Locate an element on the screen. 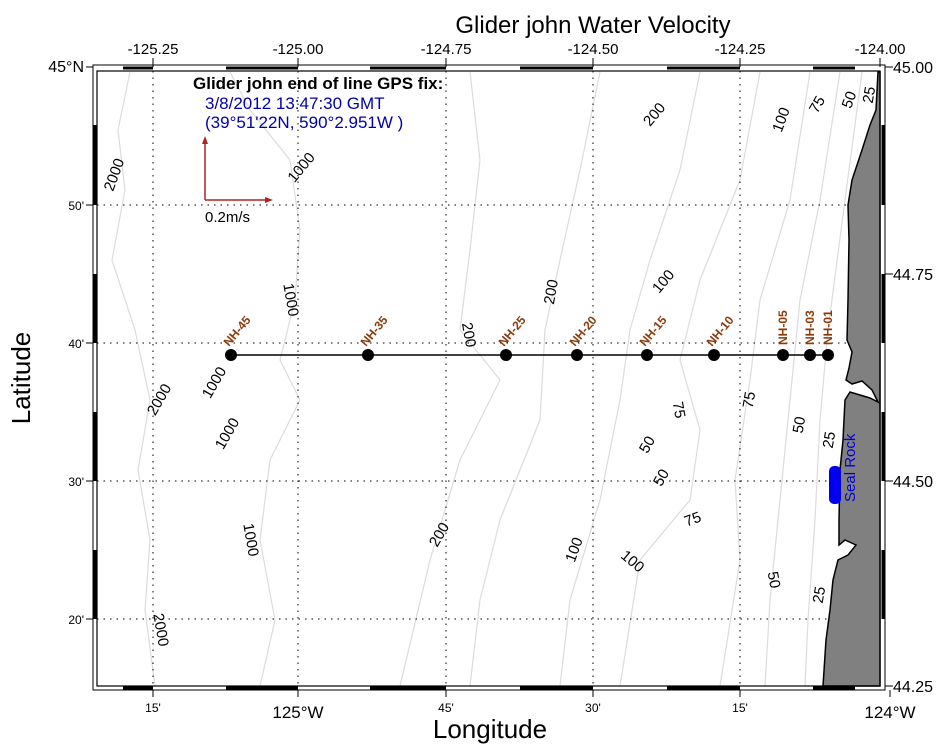 The width and height of the screenshot is (950, 753). map-title: Glider john Water Velocity is located at coordinates (592, 25).